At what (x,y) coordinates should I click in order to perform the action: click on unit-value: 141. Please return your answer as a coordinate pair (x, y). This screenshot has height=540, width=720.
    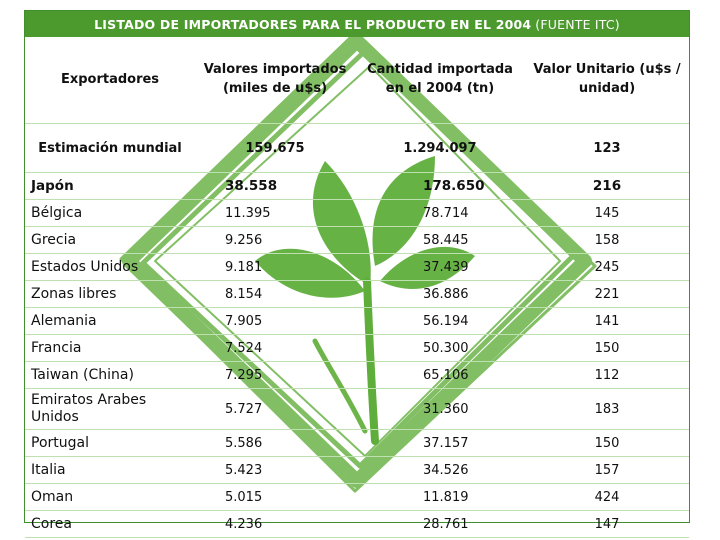
    Looking at the image, I should click on (607, 321).